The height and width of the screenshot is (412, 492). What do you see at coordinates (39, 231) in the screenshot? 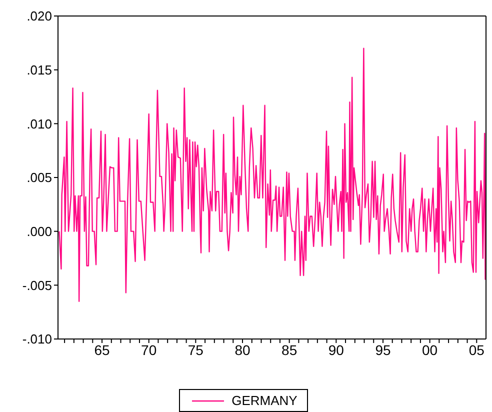
I see `y-tick-label: .000` at bounding box center [39, 231].